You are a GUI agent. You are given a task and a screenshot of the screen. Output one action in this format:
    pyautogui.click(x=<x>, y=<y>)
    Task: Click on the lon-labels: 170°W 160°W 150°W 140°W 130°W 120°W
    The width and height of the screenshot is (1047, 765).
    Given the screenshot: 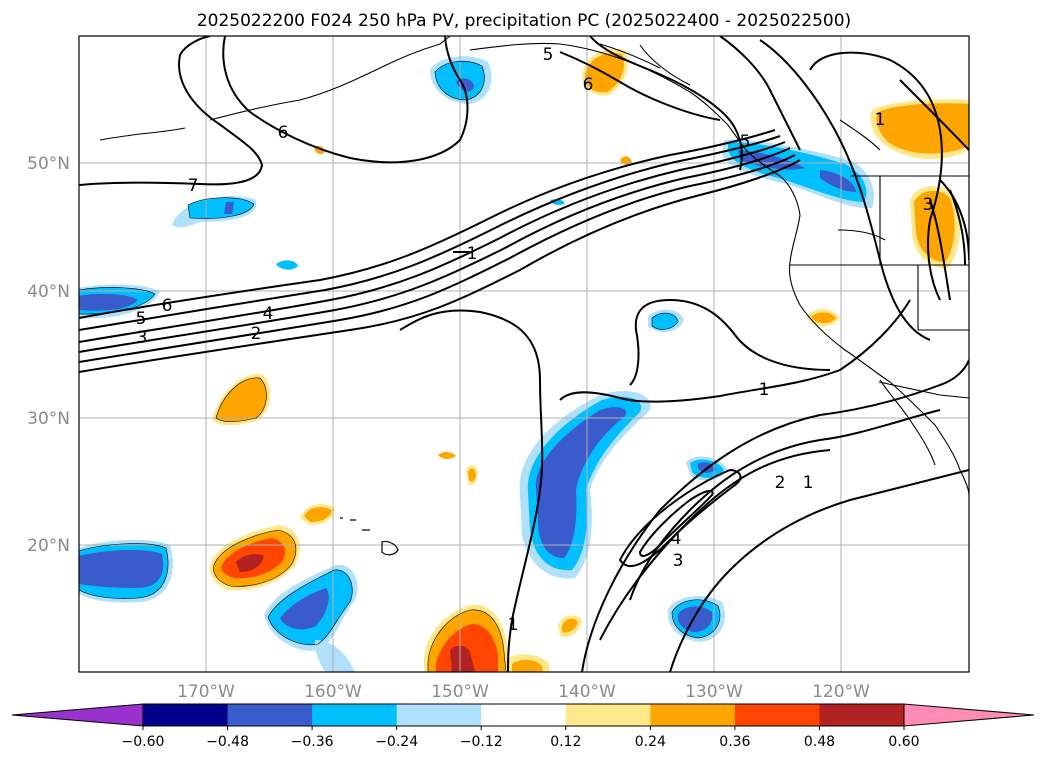 What is the action you would take?
    pyautogui.click(x=523, y=692)
    